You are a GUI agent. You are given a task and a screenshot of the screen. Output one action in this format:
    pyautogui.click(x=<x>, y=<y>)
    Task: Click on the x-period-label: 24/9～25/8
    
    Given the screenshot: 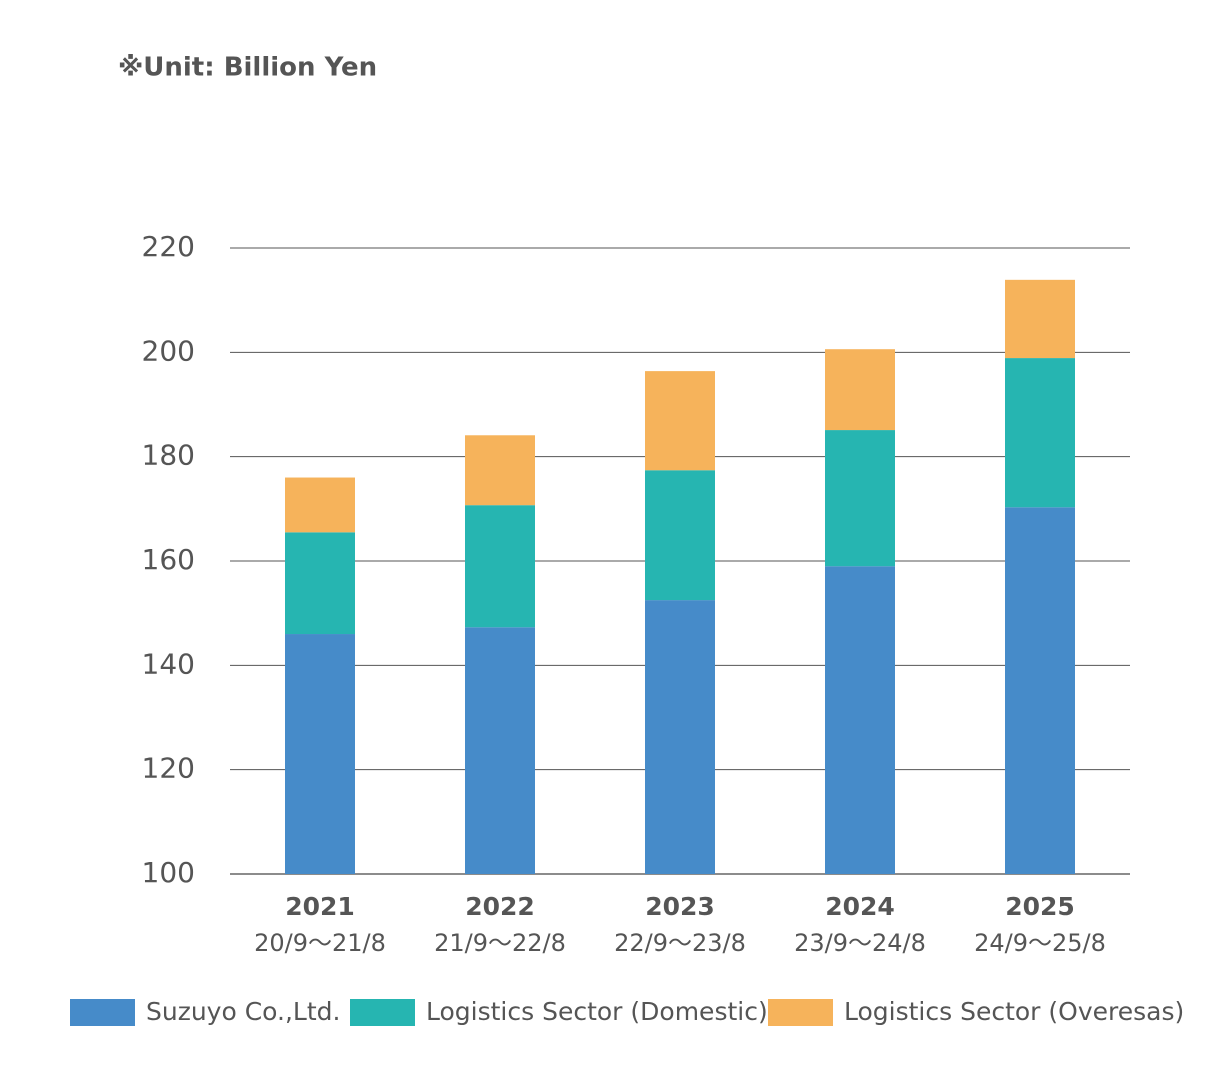 What is the action you would take?
    pyautogui.click(x=1040, y=943)
    